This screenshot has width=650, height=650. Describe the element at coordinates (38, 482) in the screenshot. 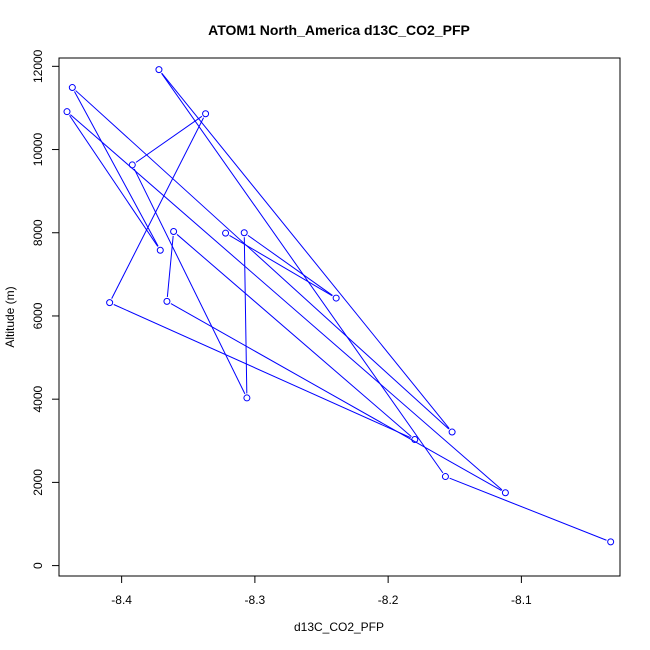

I see `y-tick-label: 2000` at that location.